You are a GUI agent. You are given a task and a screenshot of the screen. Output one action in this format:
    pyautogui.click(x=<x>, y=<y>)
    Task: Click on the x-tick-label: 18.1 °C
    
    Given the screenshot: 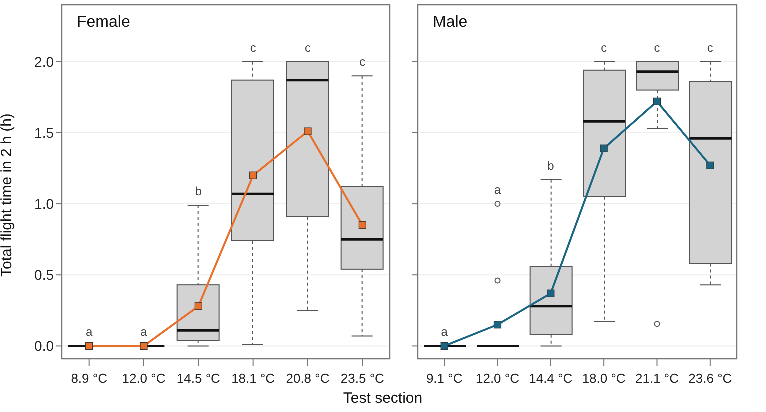 What is the action you would take?
    pyautogui.click(x=254, y=378)
    